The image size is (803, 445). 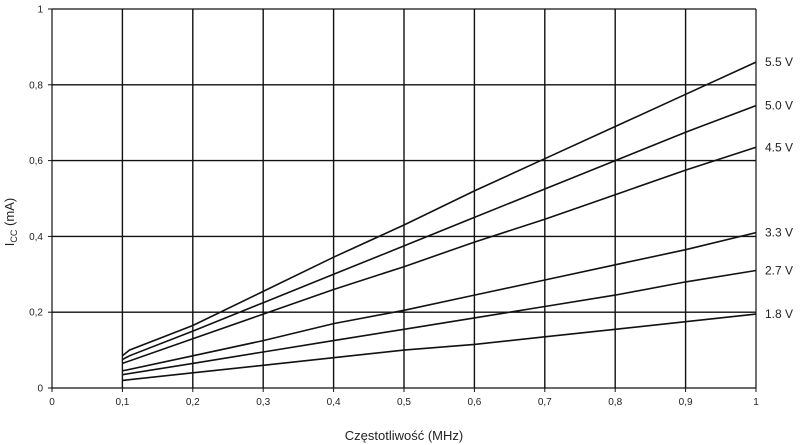 I want to click on series-label: 5.5 V, so click(x=779, y=62).